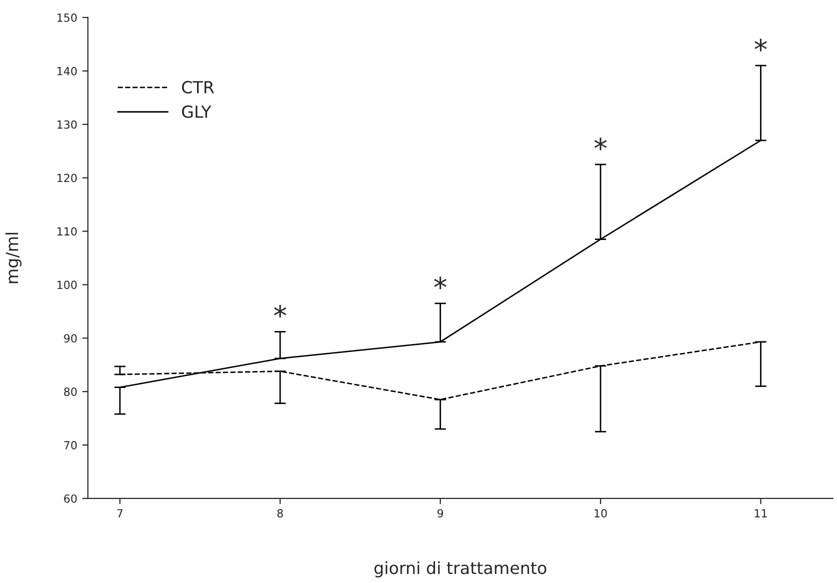 Image resolution: width=837 pixels, height=583 pixels. Describe the element at coordinates (13, 258) in the screenshot. I see `y-axis-title: mg/ml` at that location.